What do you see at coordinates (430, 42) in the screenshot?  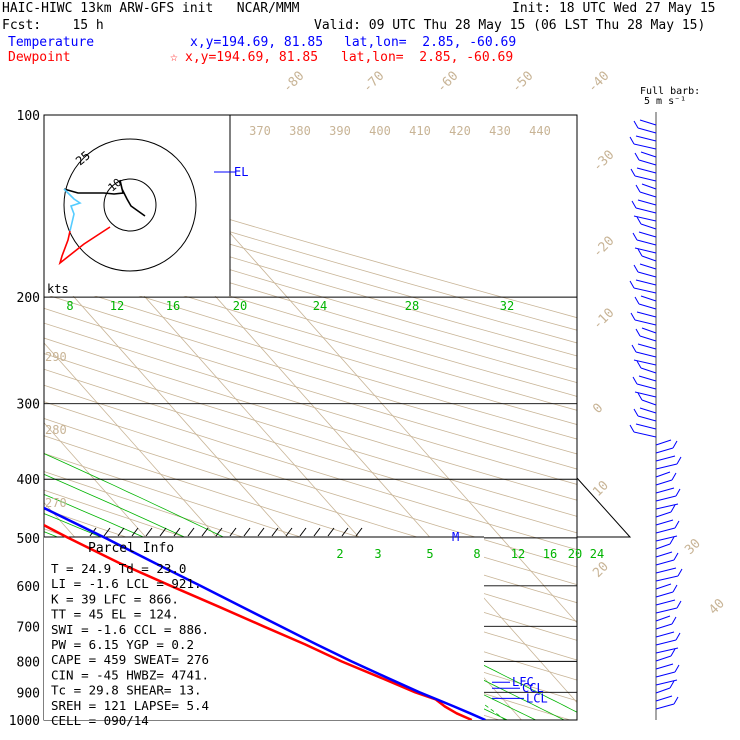 I see `temperature-latlon: lat,lon= 2.85, -60.69` at bounding box center [430, 42].